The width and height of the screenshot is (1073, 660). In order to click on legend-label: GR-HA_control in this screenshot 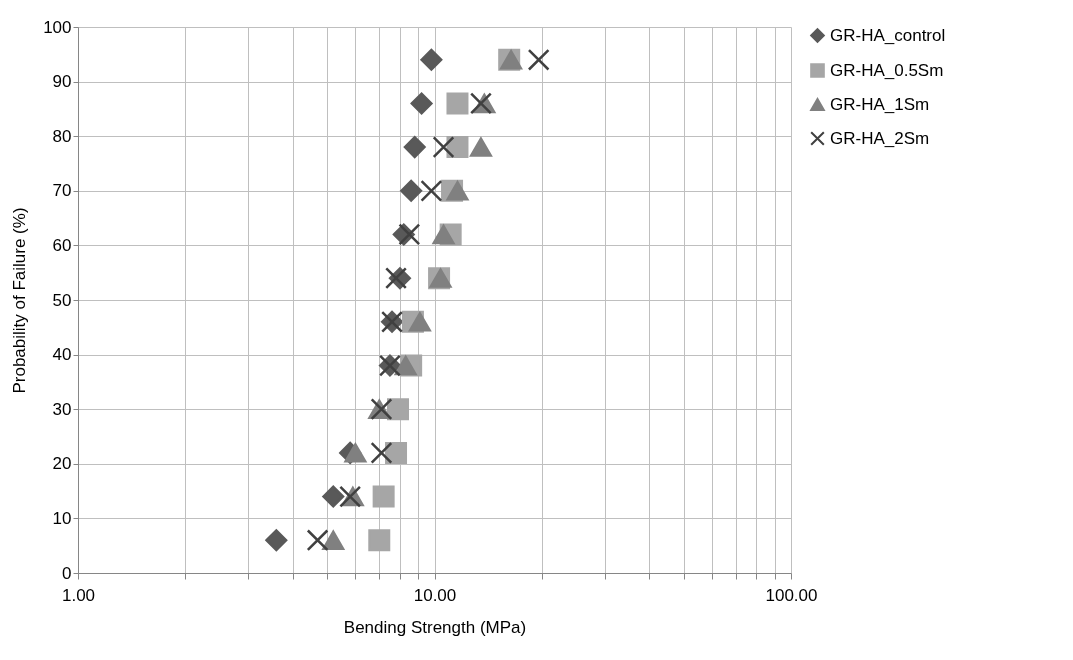, I will do `click(888, 35)`.